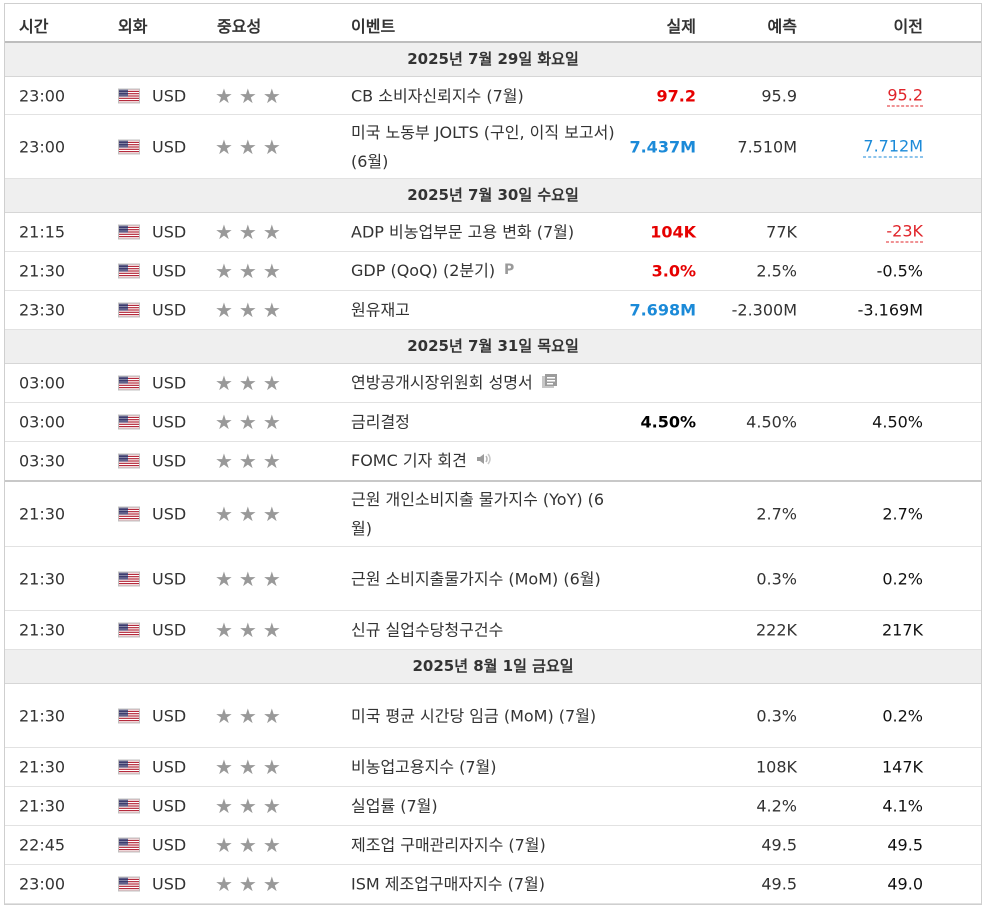  I want to click on forecast-value: 95.9, so click(779, 95).